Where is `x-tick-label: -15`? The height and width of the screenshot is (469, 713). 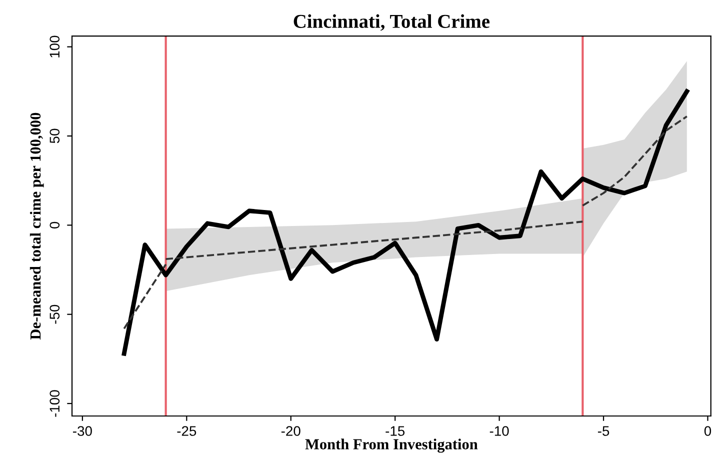 x-tick-label: -15 is located at coordinates (395, 431).